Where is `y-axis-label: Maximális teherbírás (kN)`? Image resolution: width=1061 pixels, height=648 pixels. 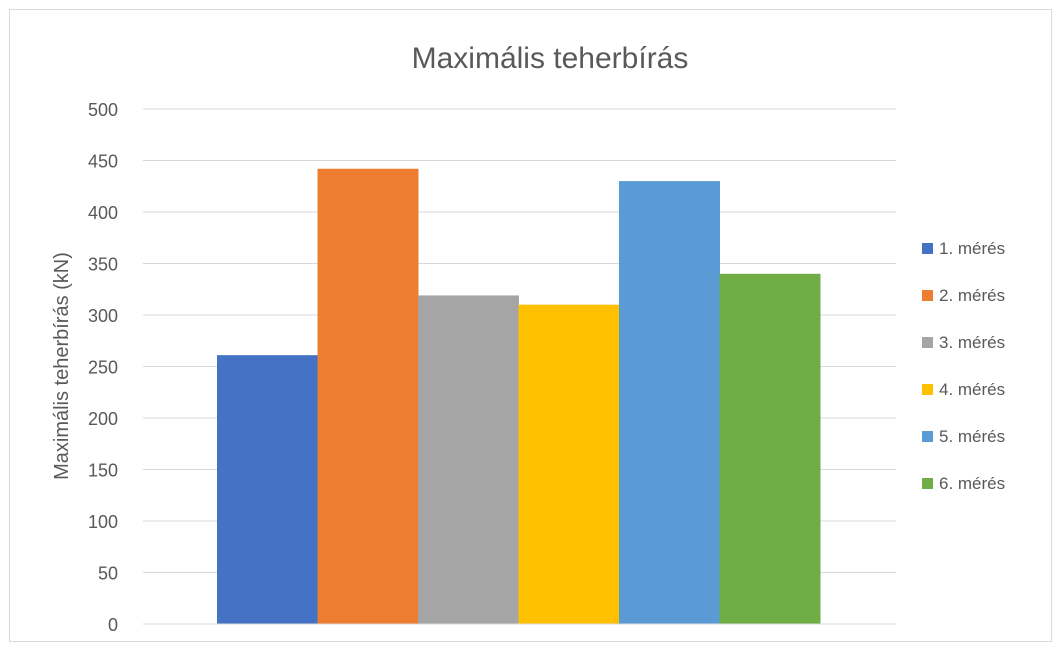
y-axis-label: Maximális teherbírás (kN) is located at coordinates (62, 366).